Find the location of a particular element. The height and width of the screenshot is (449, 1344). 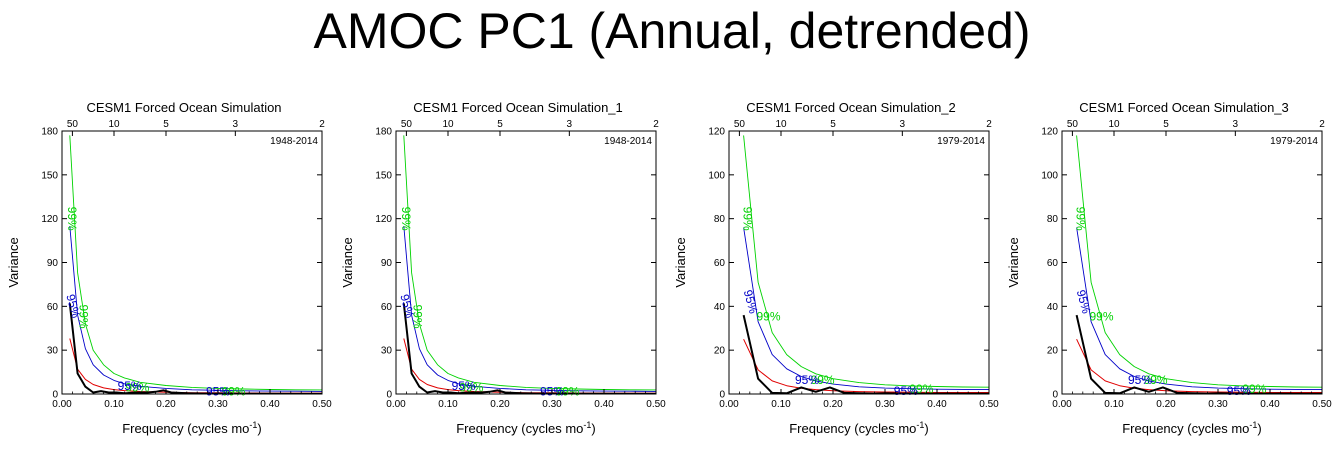

panel-title: CESM1 Forced Ocean Simulation is located at coordinates (183, 107).